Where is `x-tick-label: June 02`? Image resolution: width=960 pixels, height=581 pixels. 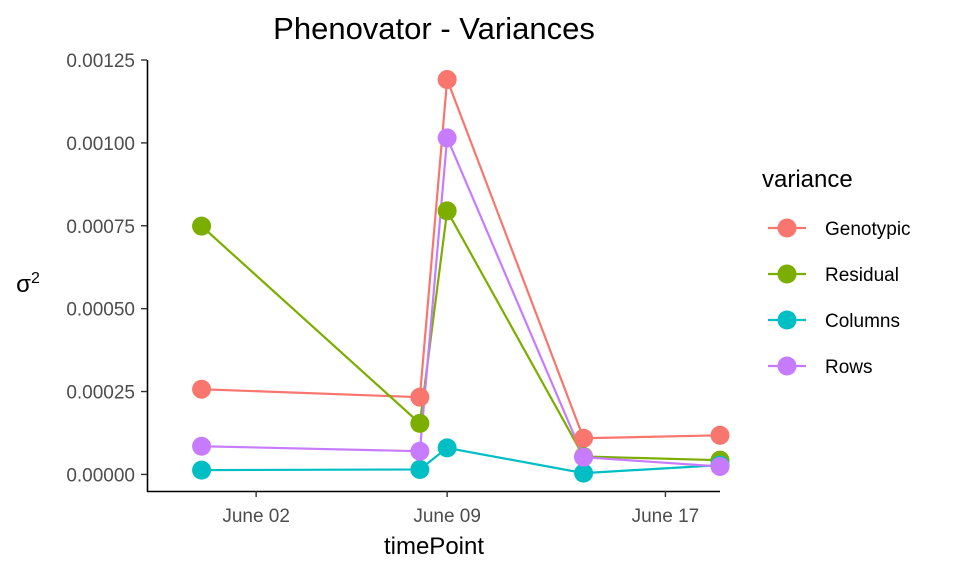 x-tick-label: June 02 is located at coordinates (256, 516).